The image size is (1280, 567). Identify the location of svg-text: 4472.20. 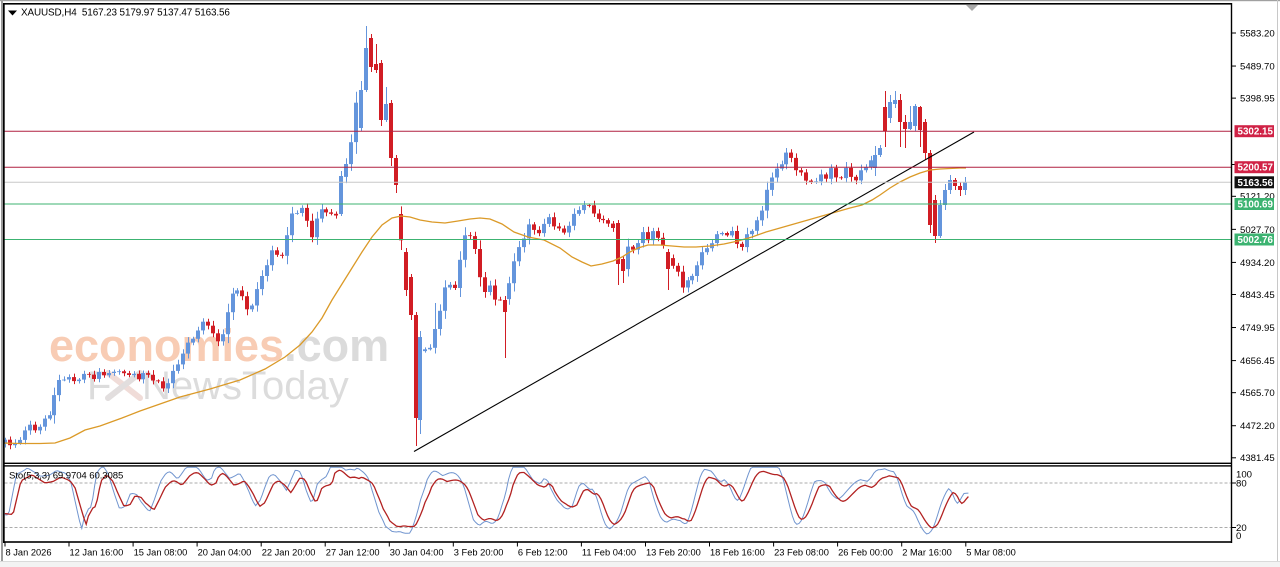
(1257, 426).